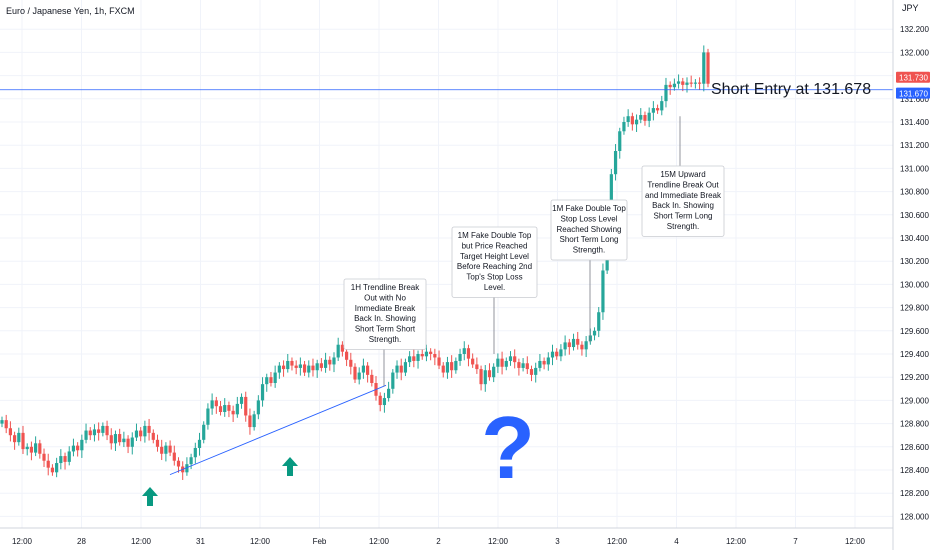 Image resolution: width=932 pixels, height=550 pixels. I want to click on question-mark: ?, so click(508, 447).